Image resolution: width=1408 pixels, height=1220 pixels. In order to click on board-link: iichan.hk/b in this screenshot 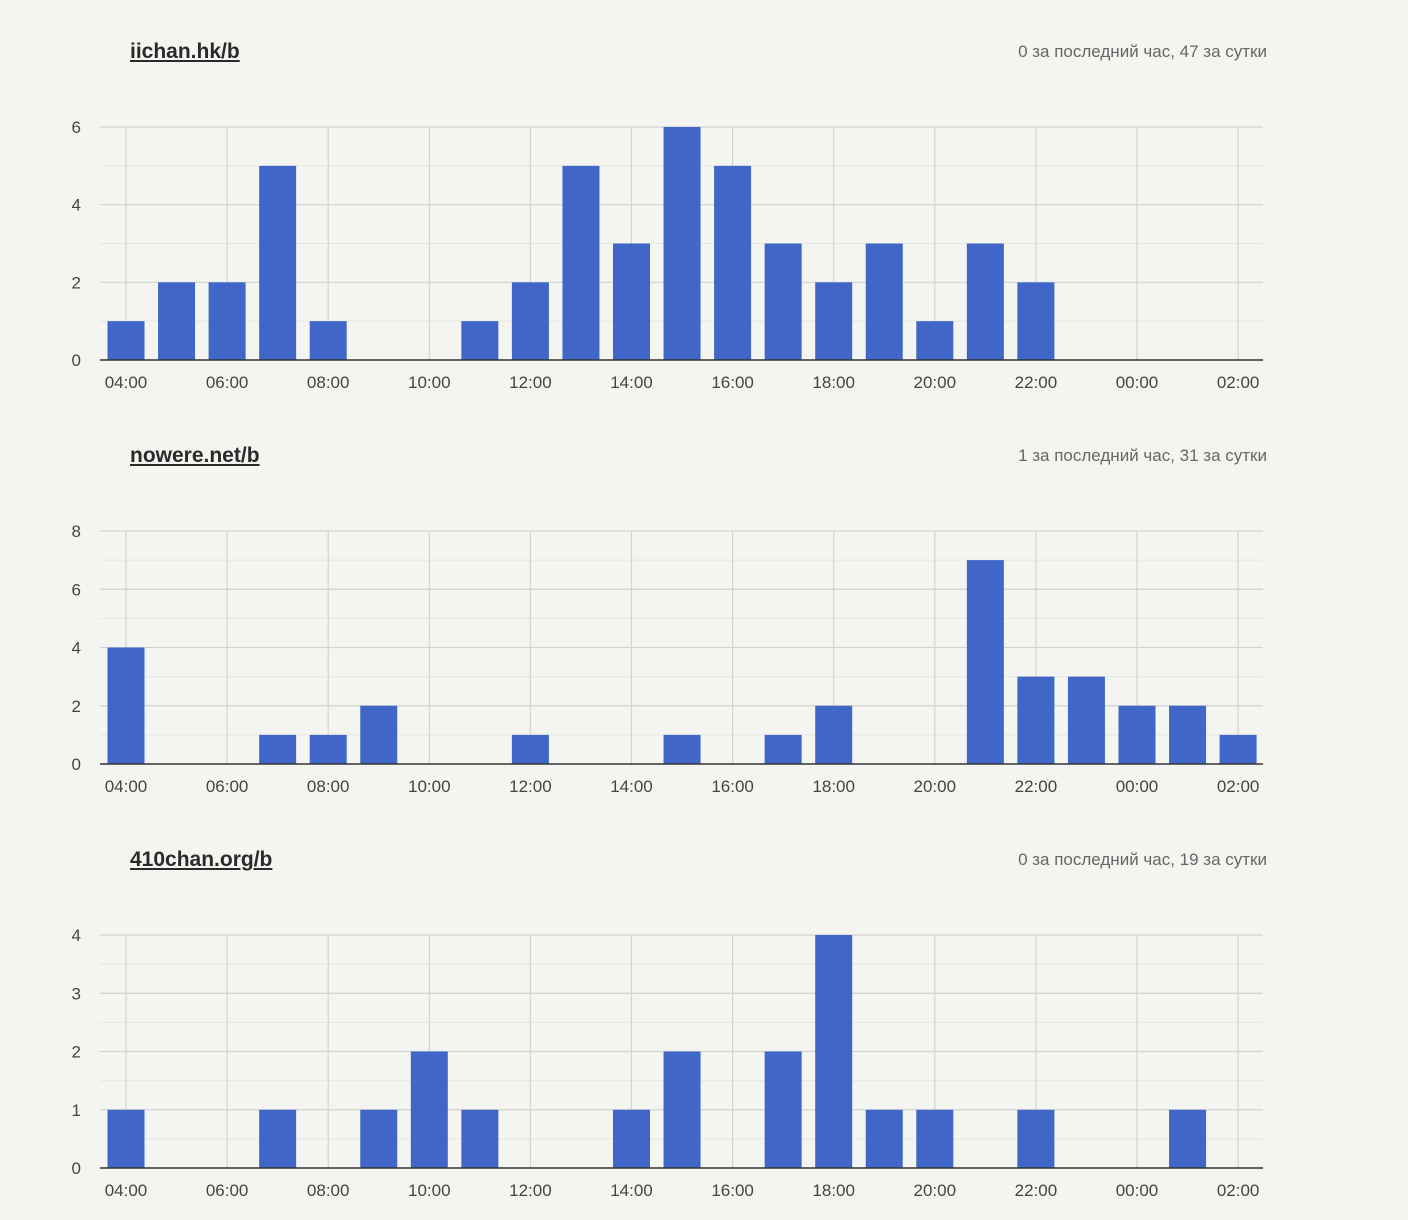, I will do `click(185, 51)`.